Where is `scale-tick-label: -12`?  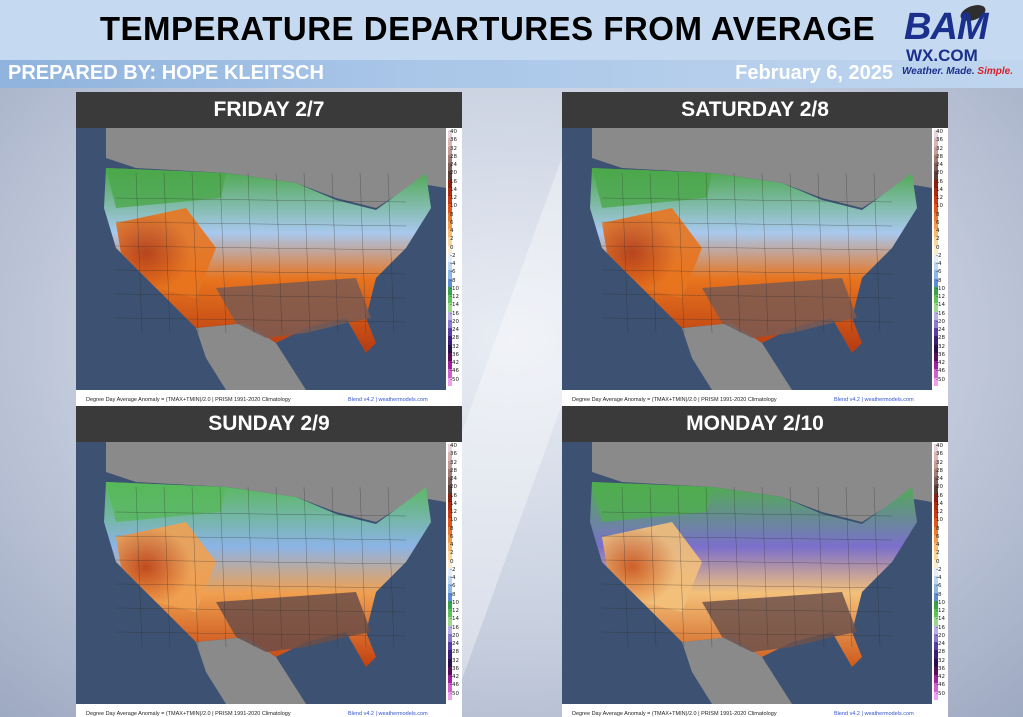
scale-tick-label: -12 is located at coordinates (454, 611).